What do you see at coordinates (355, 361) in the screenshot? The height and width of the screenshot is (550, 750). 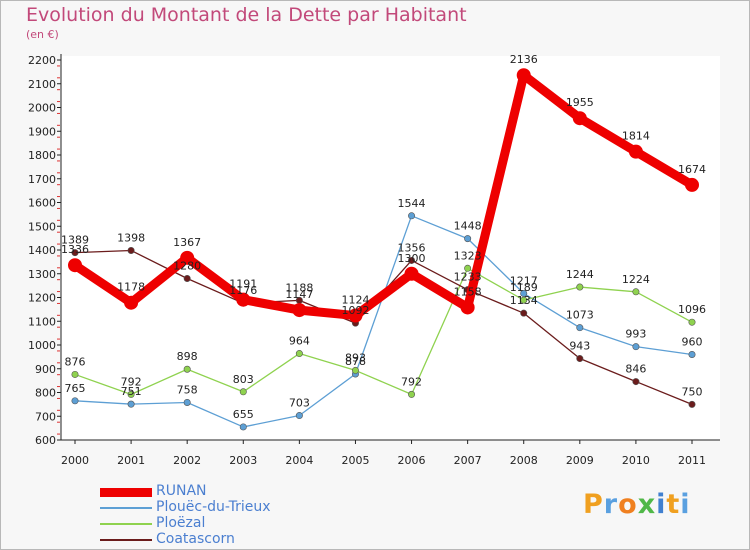 I see `data-label: 878` at bounding box center [355, 361].